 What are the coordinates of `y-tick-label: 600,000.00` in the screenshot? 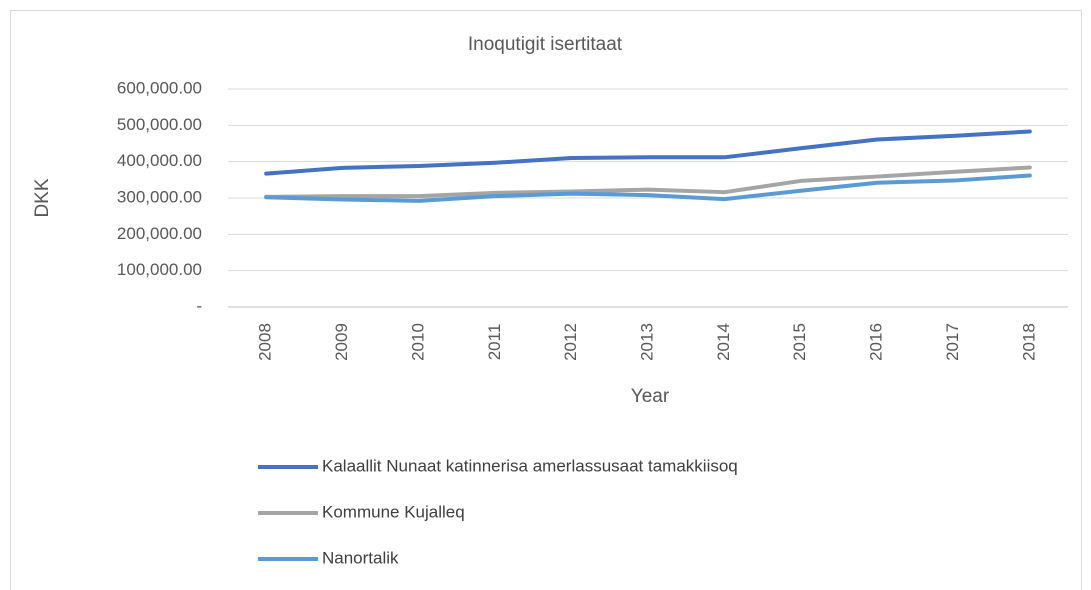 It's located at (159, 87).